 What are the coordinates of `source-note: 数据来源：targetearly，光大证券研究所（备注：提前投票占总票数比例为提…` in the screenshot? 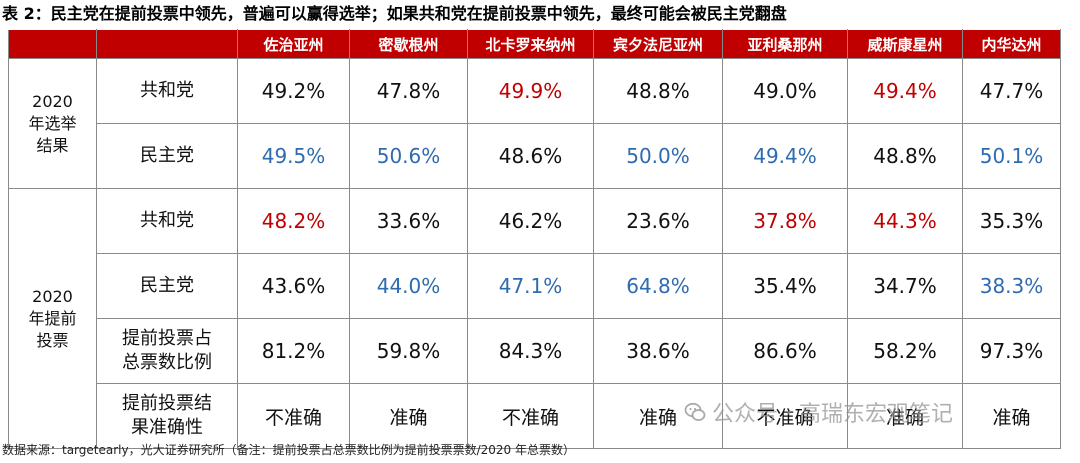 It's located at (288, 450).